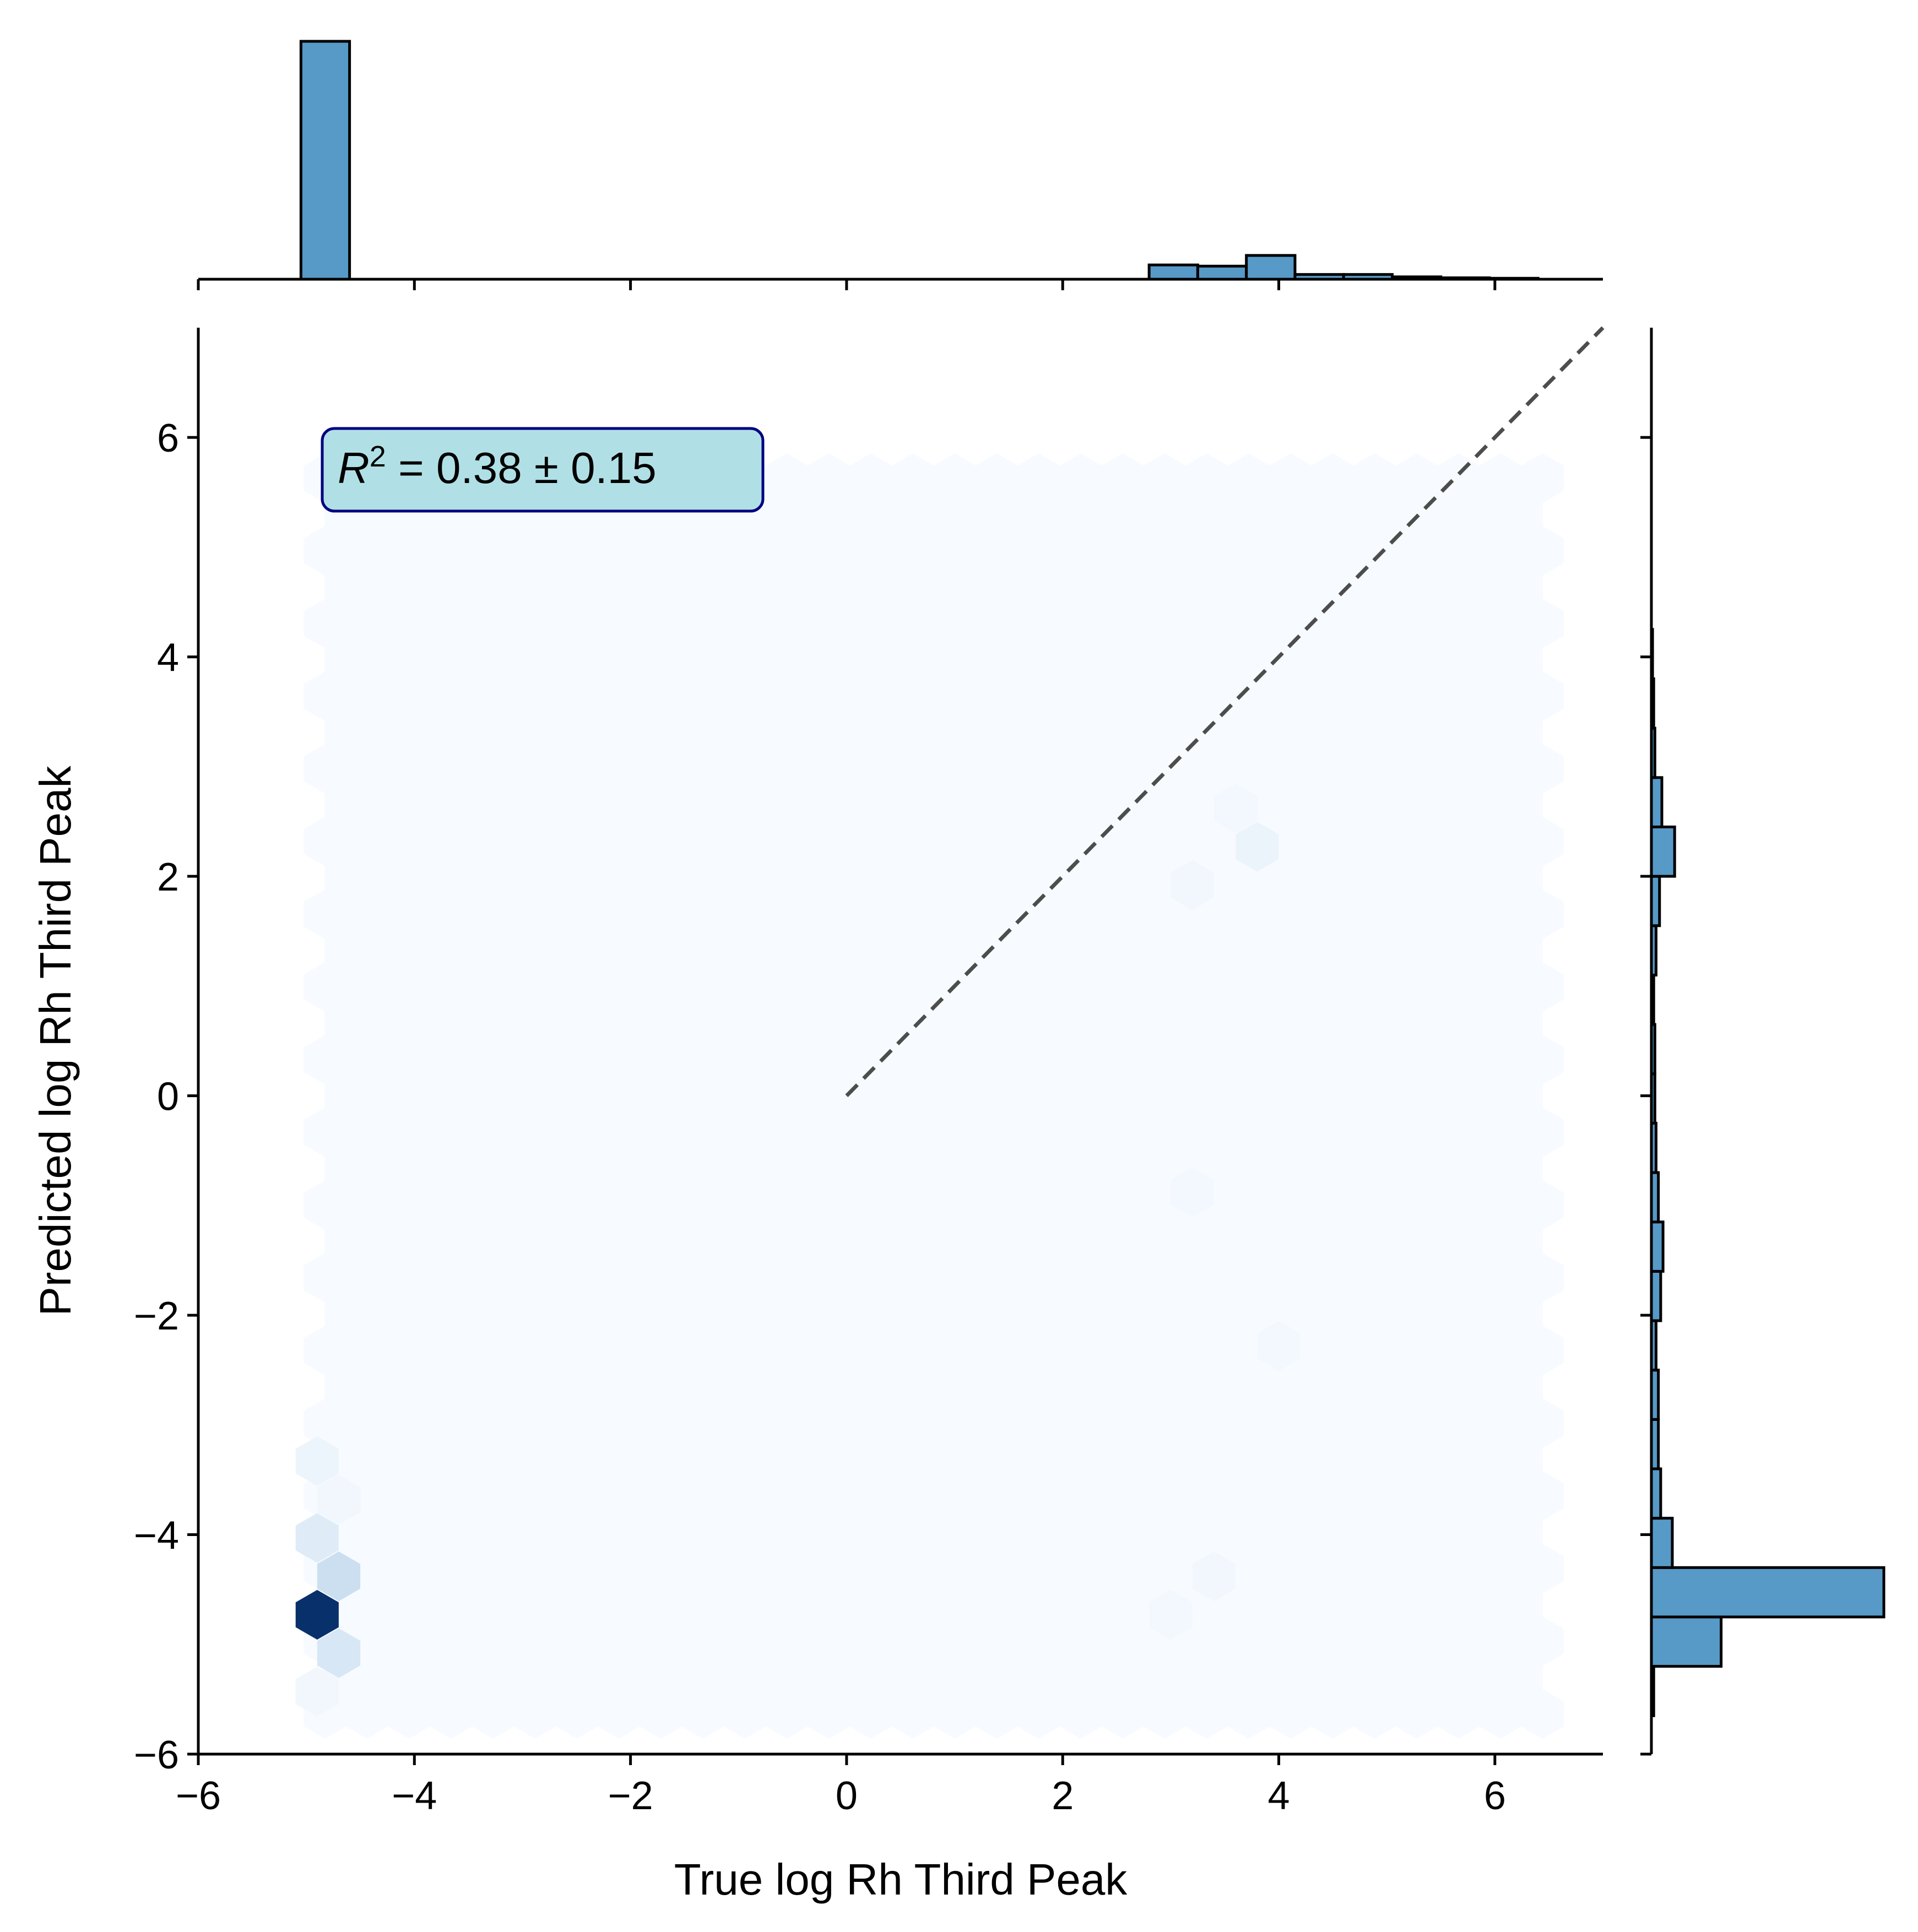 This screenshot has width=1918, height=1932. Describe the element at coordinates (156, 1755) in the screenshot. I see `y-tick-label: −6` at that location.